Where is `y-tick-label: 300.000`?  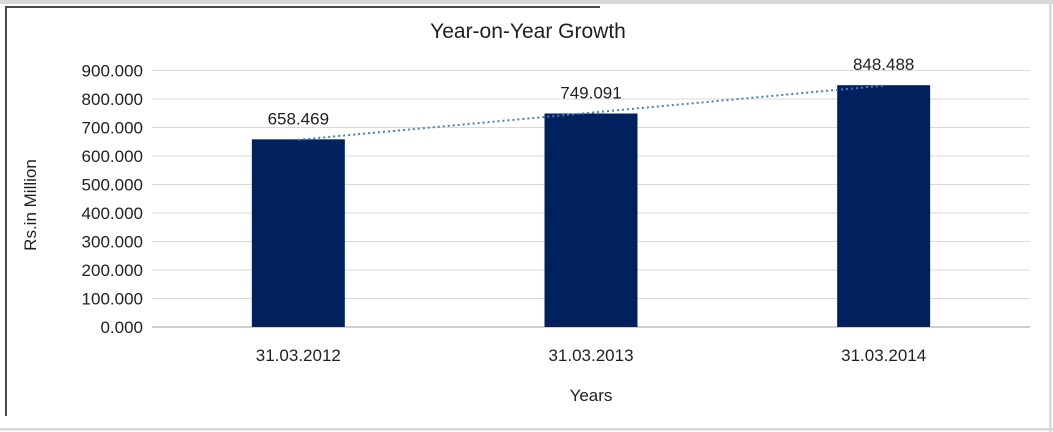 y-tick-label: 300.000 is located at coordinates (112, 242).